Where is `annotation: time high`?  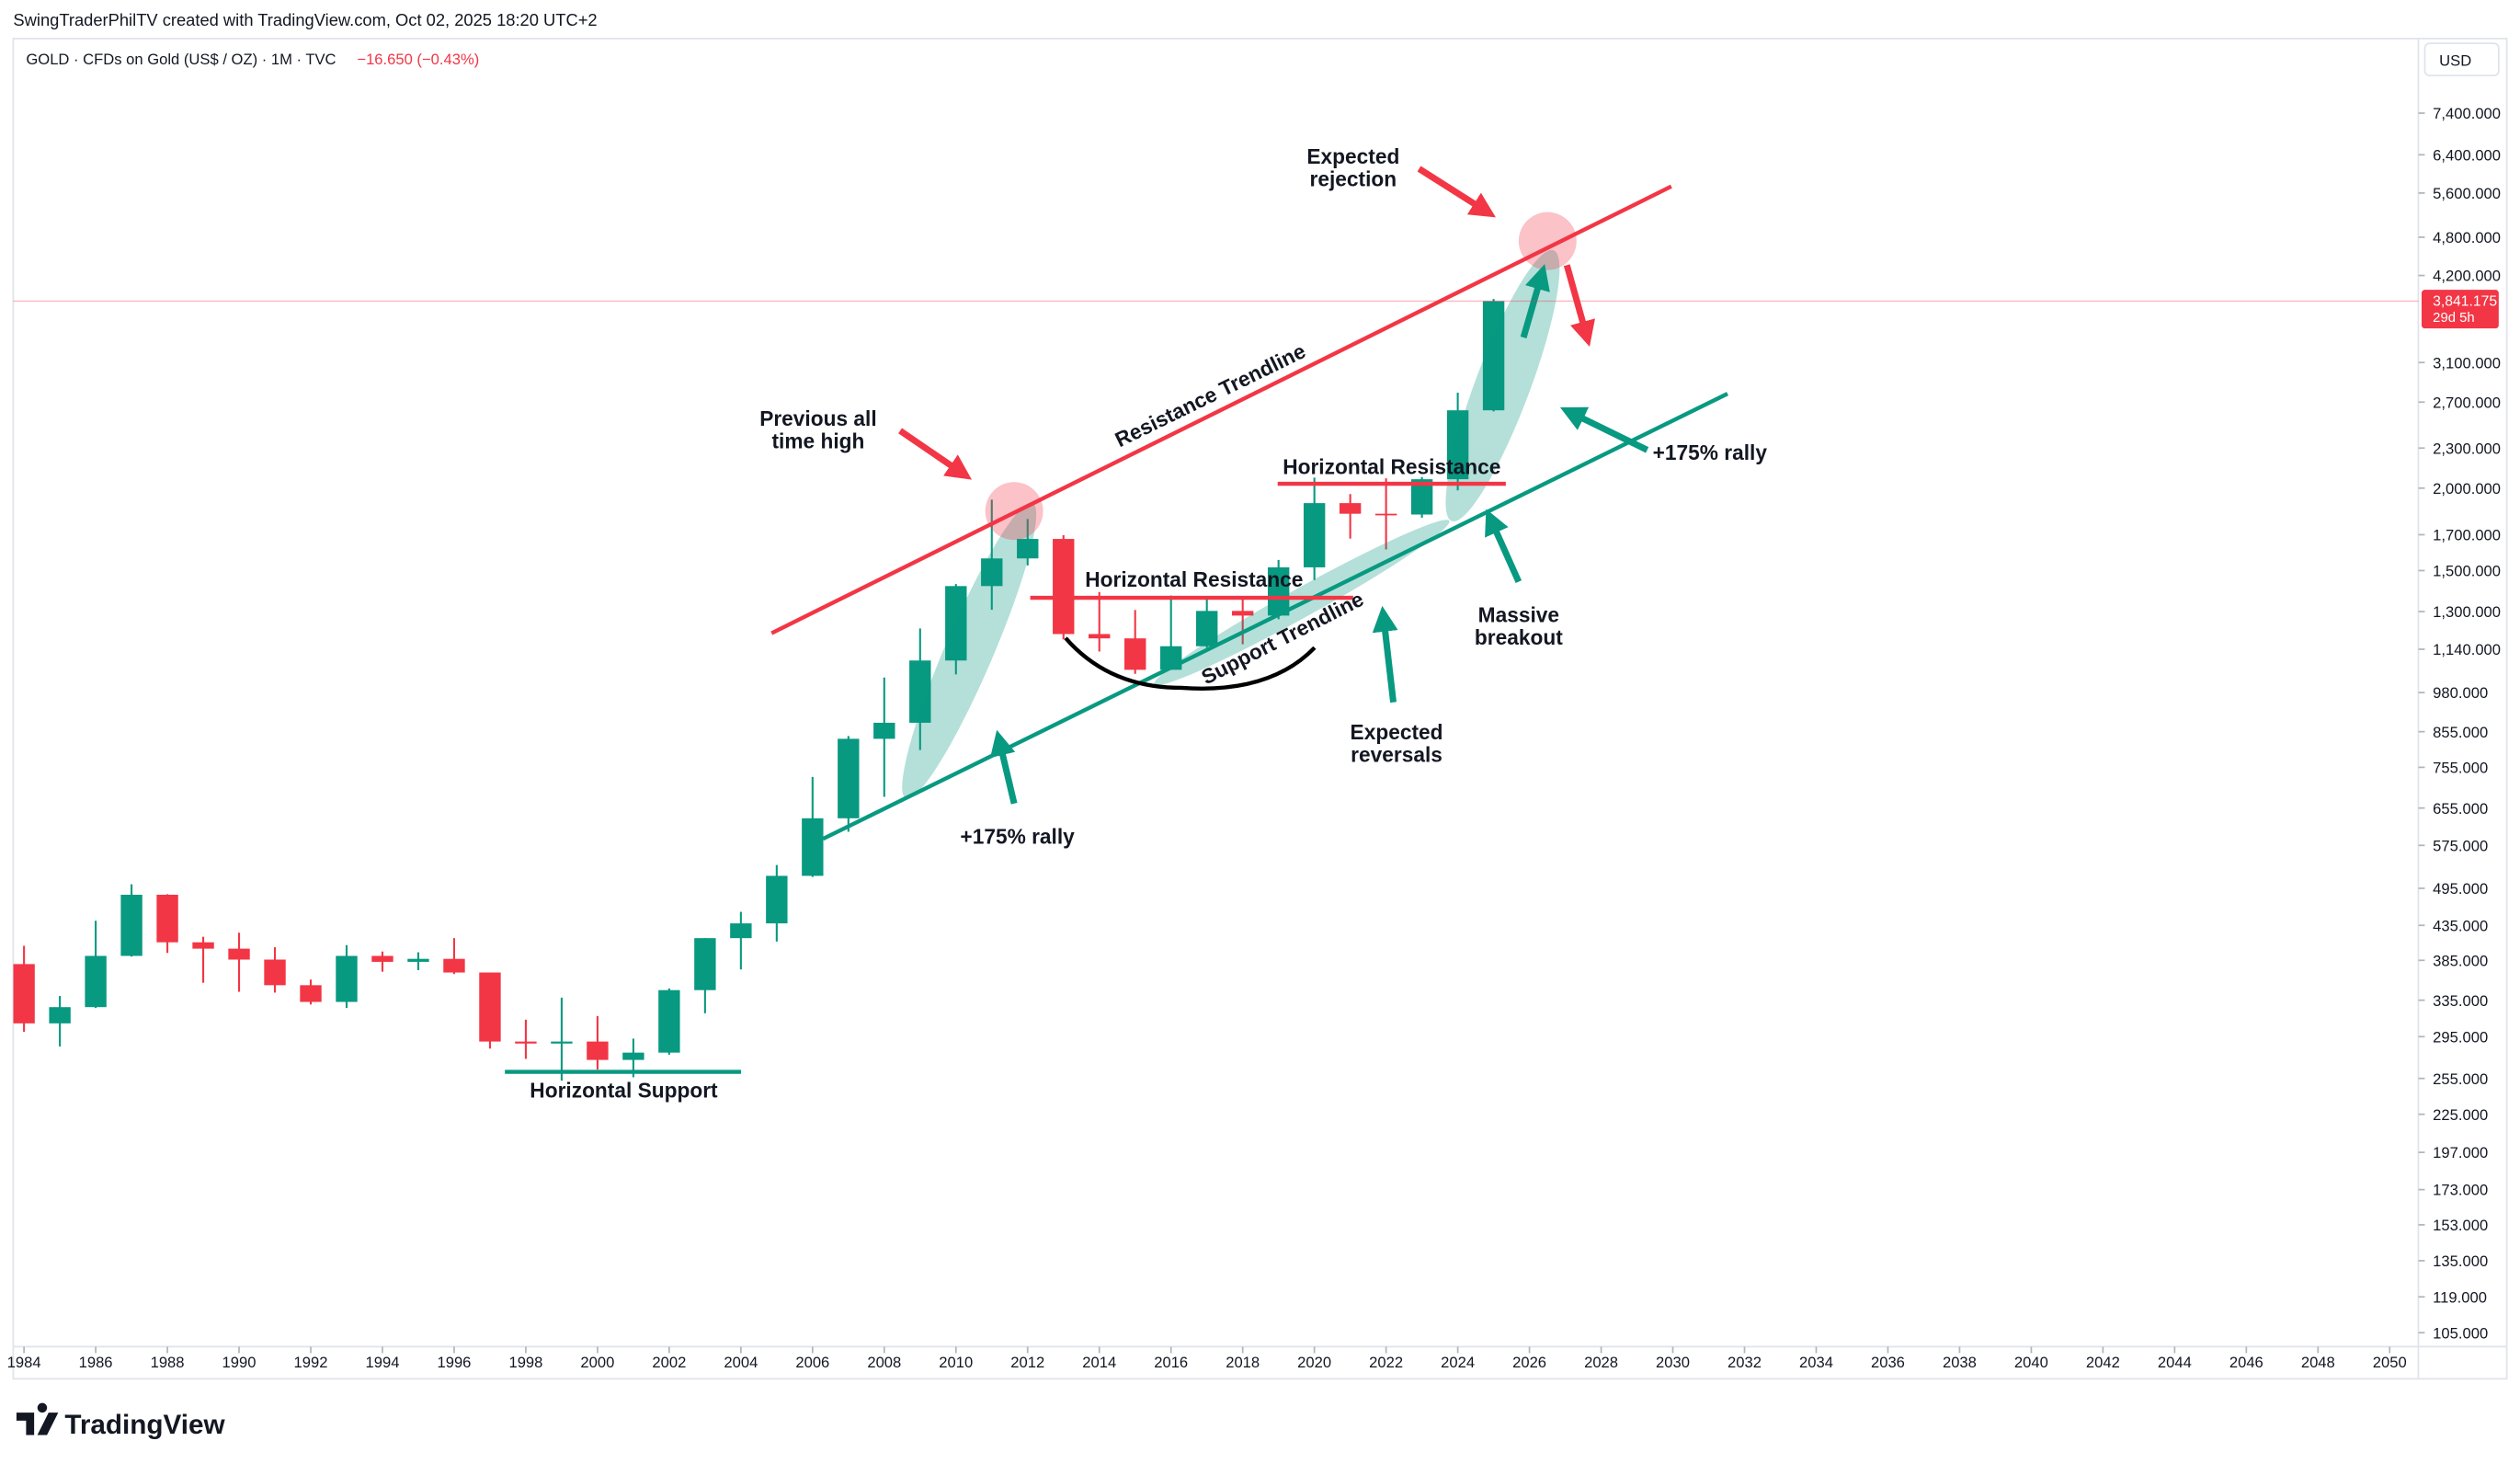
annotation: time high is located at coordinates (817, 441).